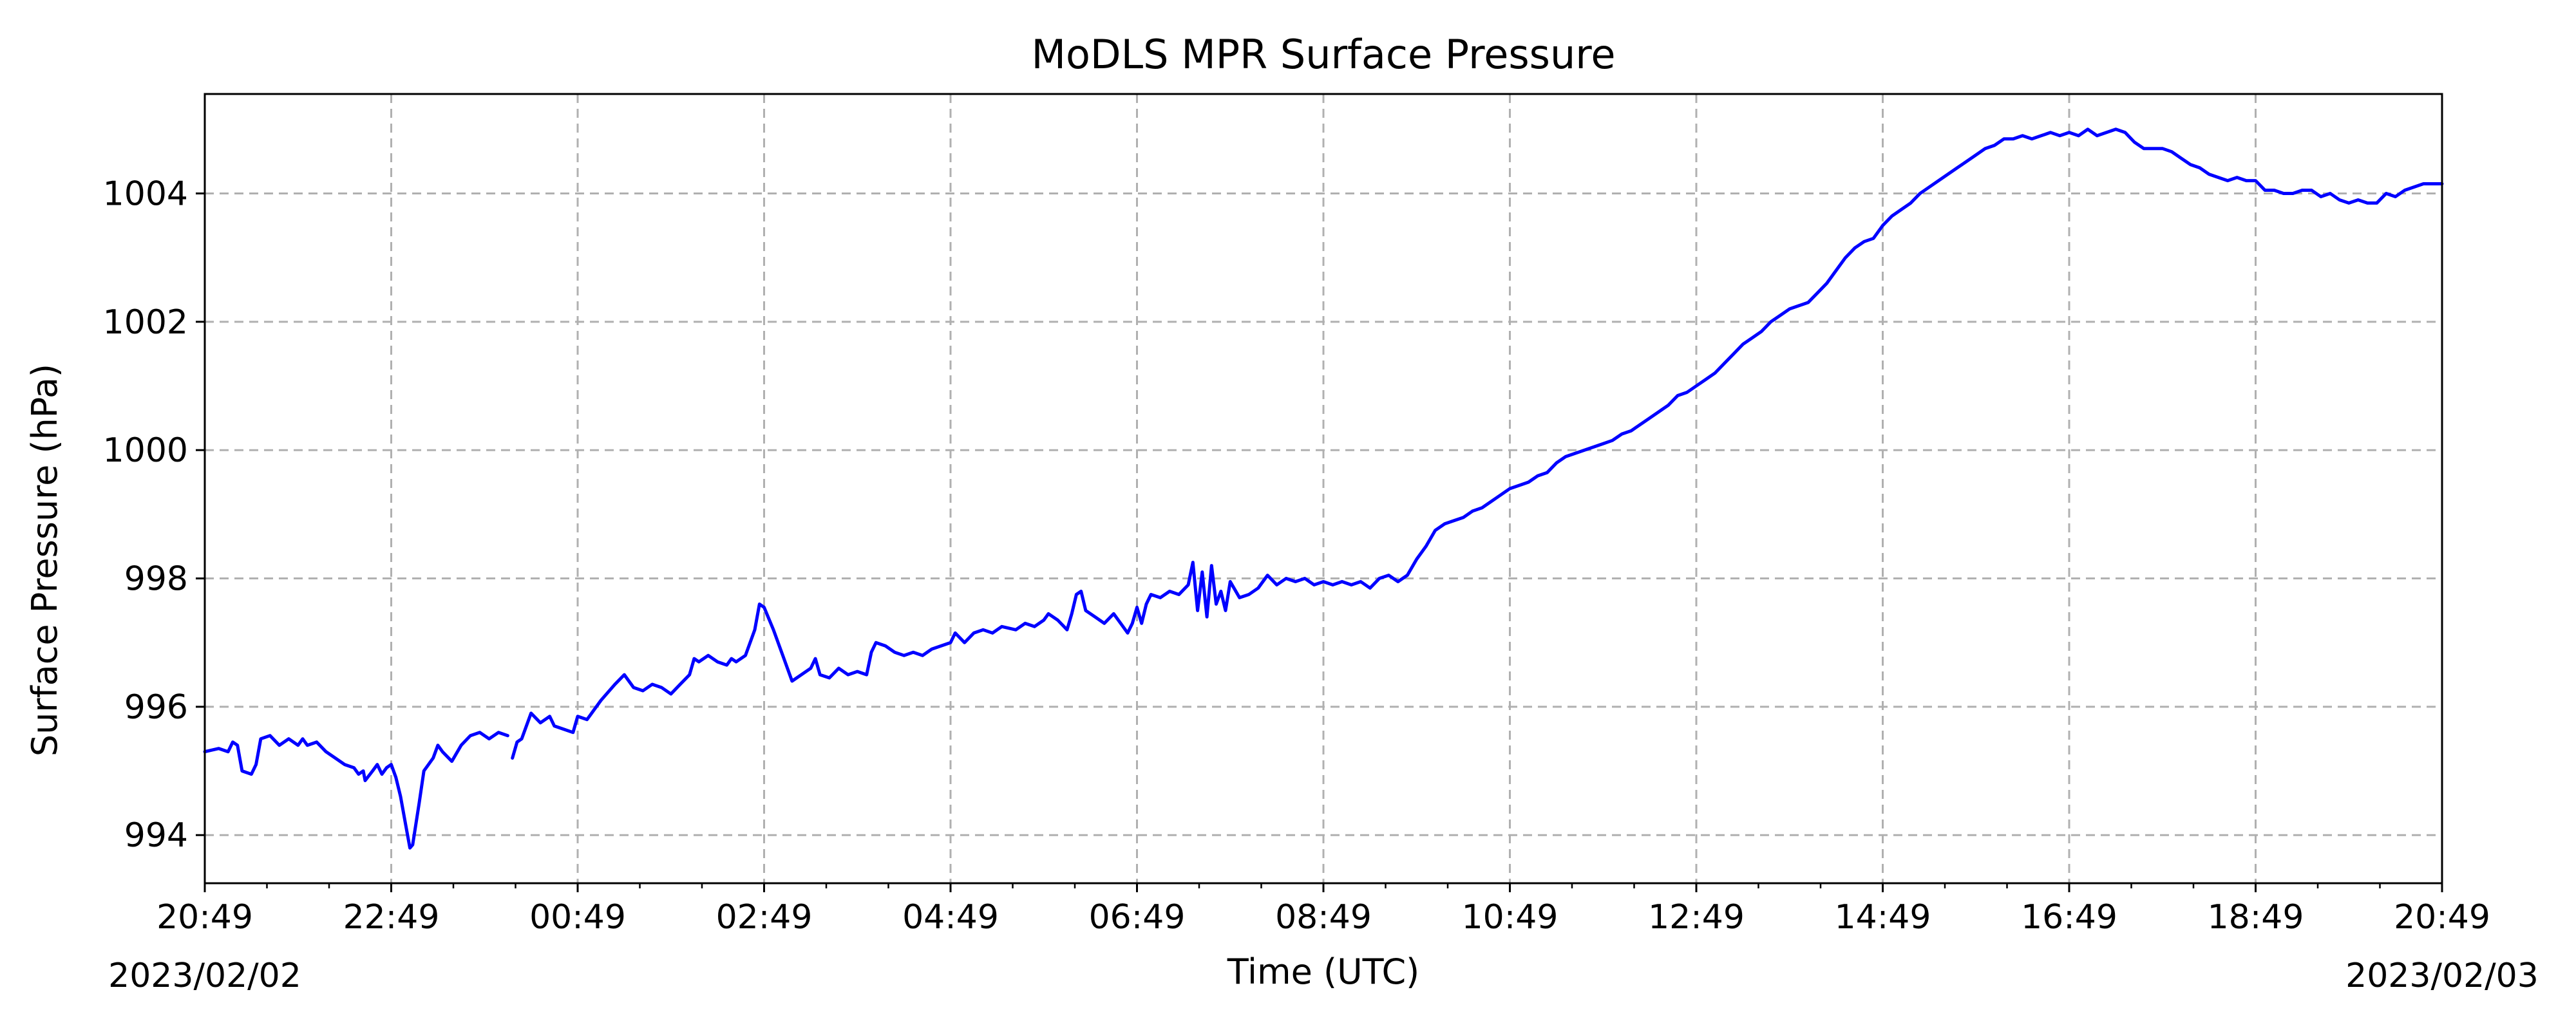  What do you see at coordinates (2069, 917) in the screenshot?
I see `x-tick-label: 16:49` at bounding box center [2069, 917].